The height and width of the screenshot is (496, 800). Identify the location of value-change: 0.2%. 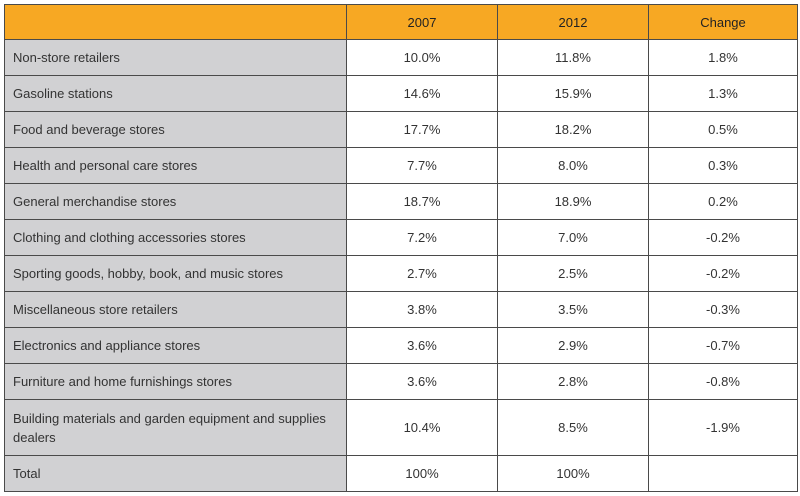
(723, 201).